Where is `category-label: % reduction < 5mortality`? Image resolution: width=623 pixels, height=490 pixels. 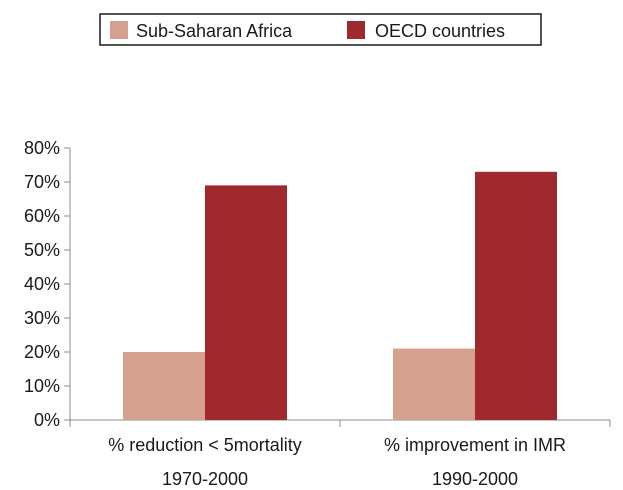 category-label: % reduction < 5mortality is located at coordinates (205, 445).